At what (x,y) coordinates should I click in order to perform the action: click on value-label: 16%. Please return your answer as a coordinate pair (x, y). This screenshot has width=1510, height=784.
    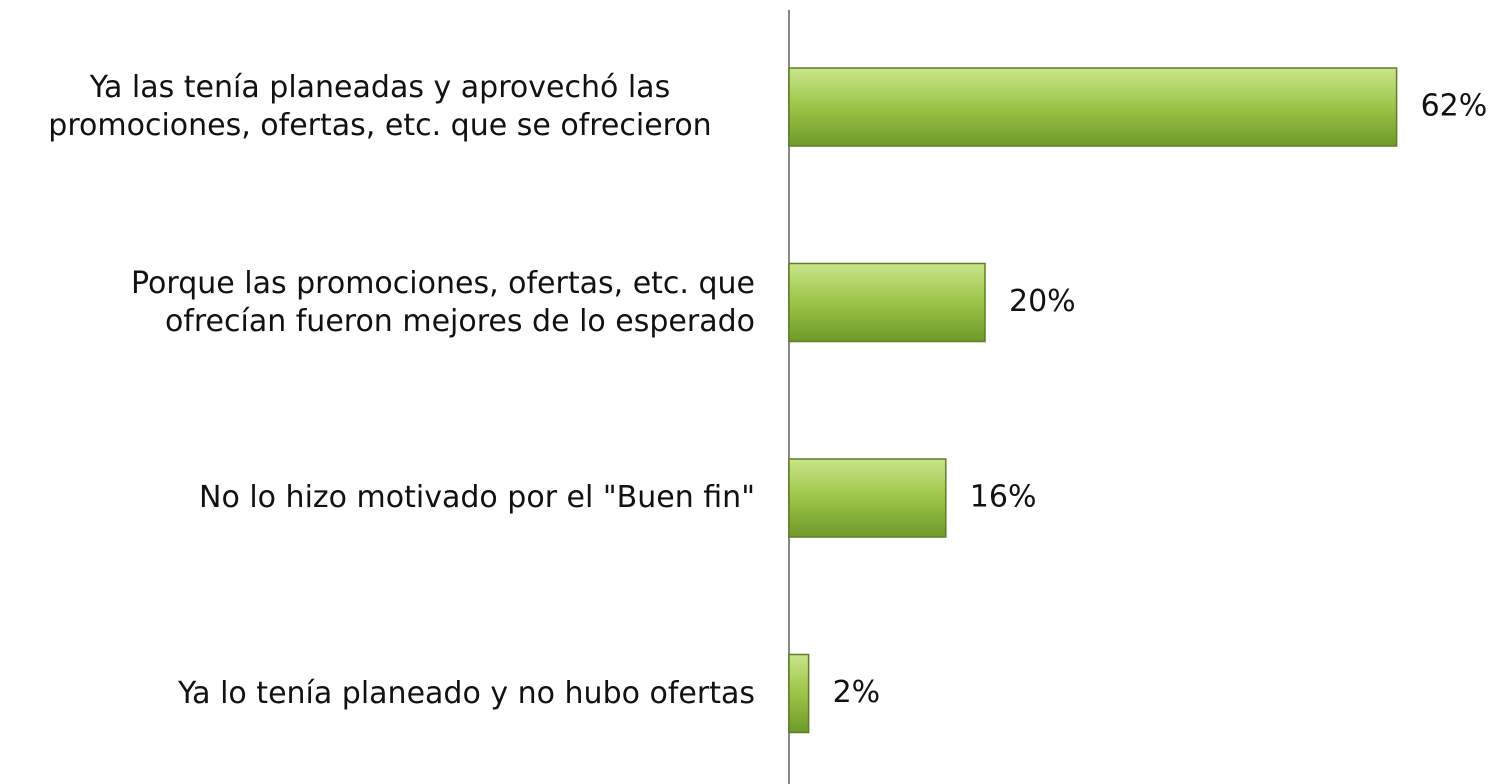
    Looking at the image, I should click on (1003, 497).